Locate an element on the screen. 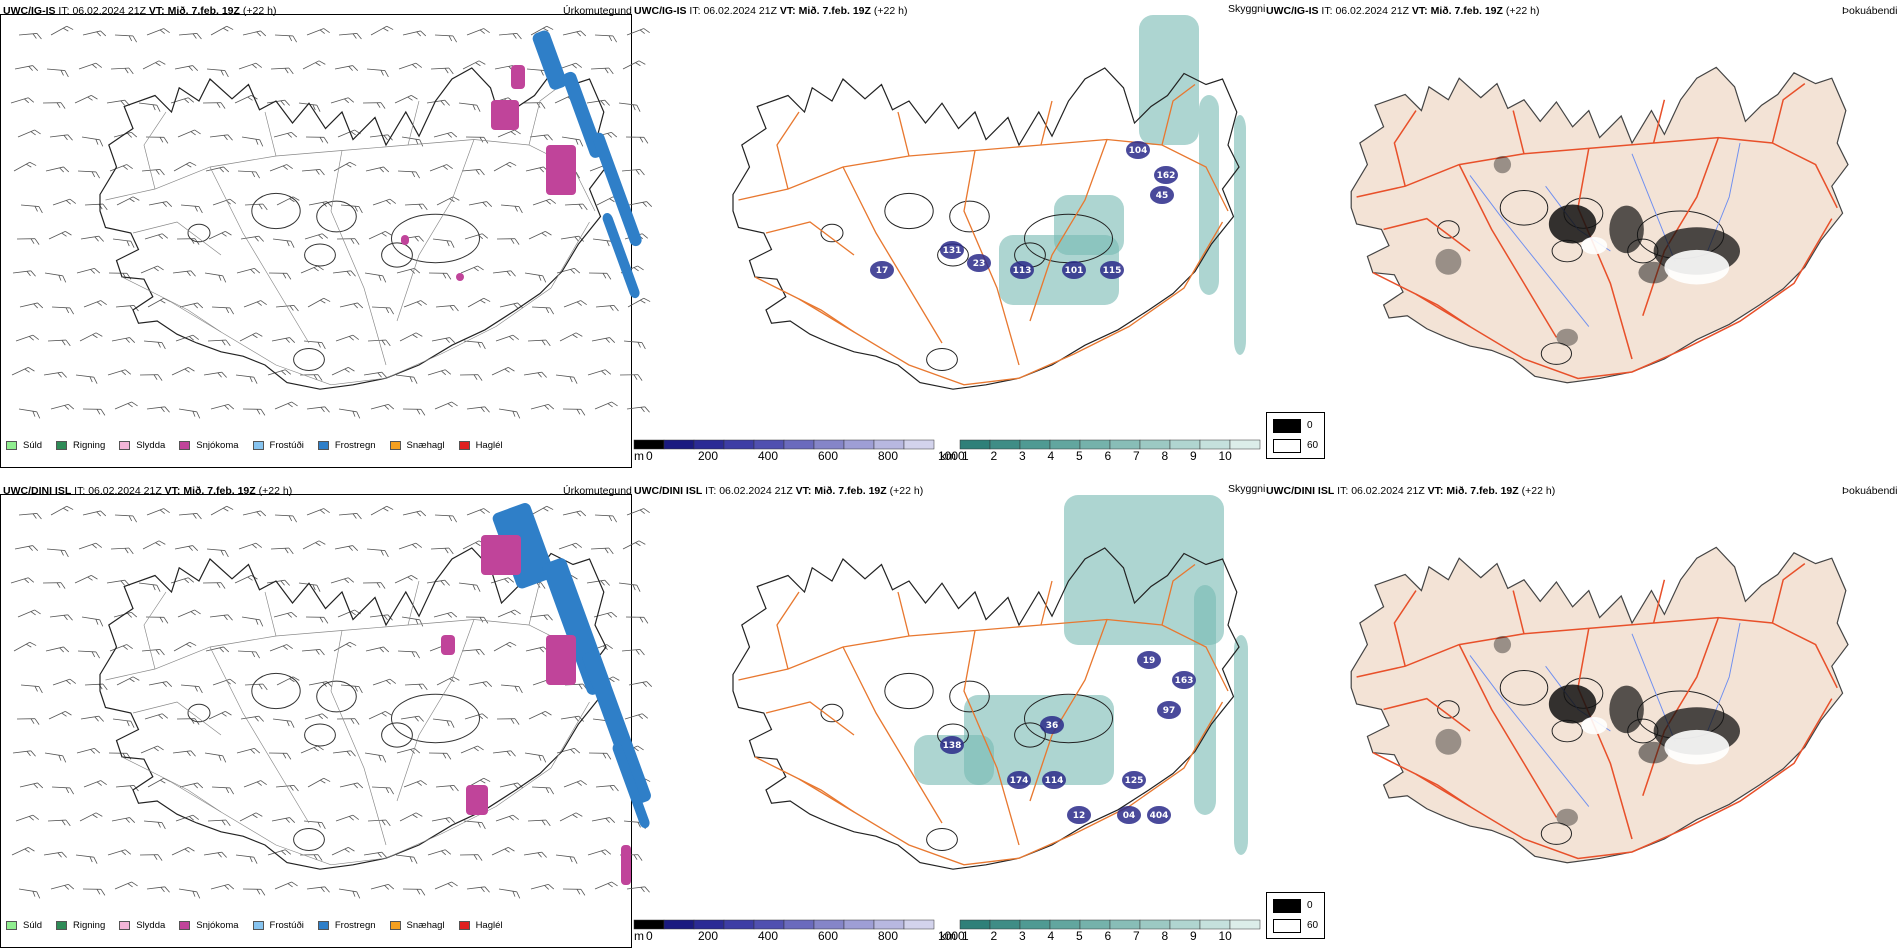 The width and height of the screenshot is (1900, 950). visibility-tick: 8 is located at coordinates (1165, 456).